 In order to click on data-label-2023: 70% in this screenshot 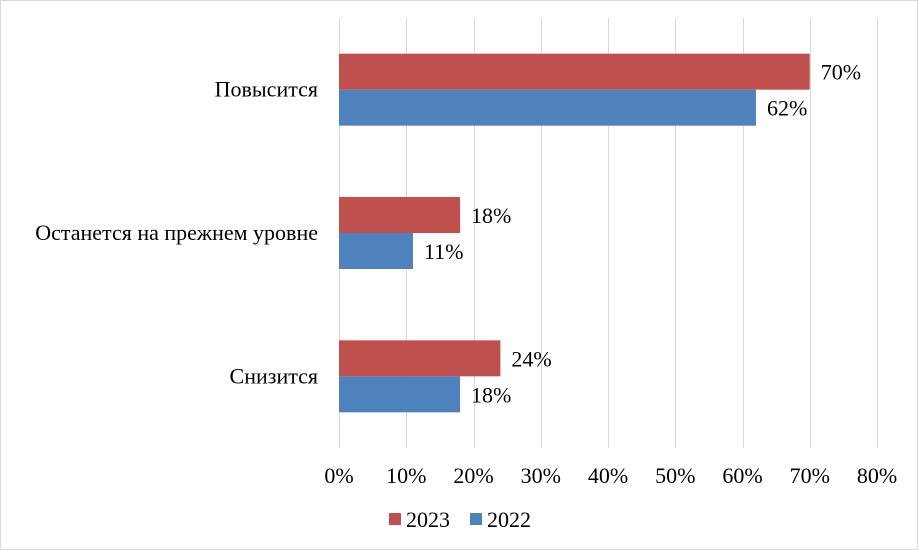, I will do `click(841, 72)`.